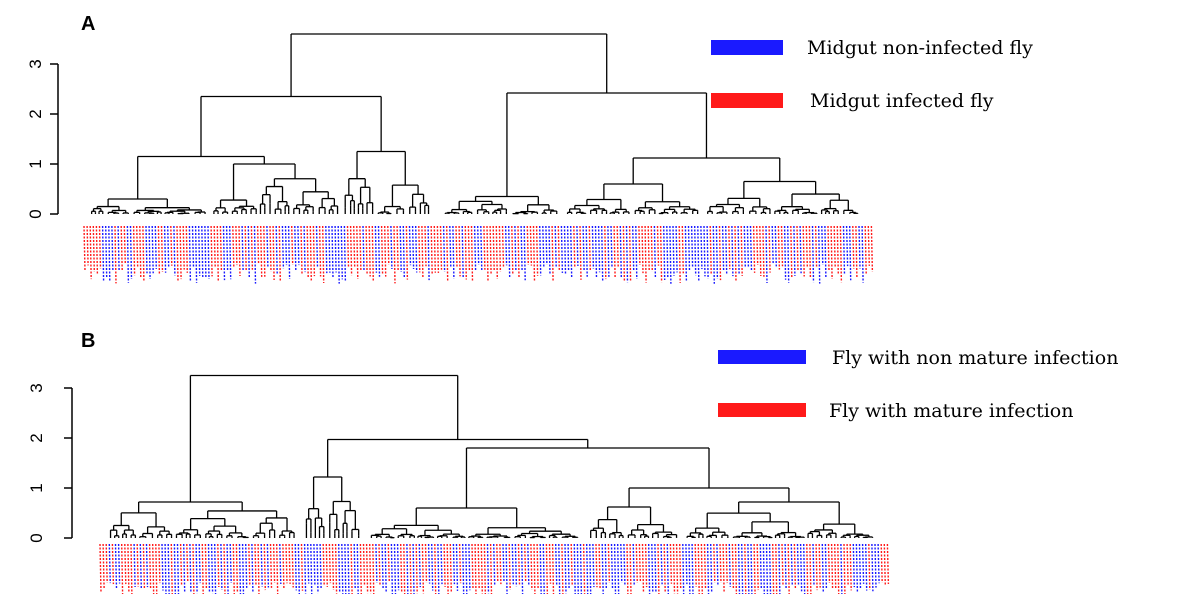 The height and width of the screenshot is (594, 1182). Describe the element at coordinates (902, 101) in the screenshot. I see `legend-a-label-infected: Midgut infected fly` at that location.